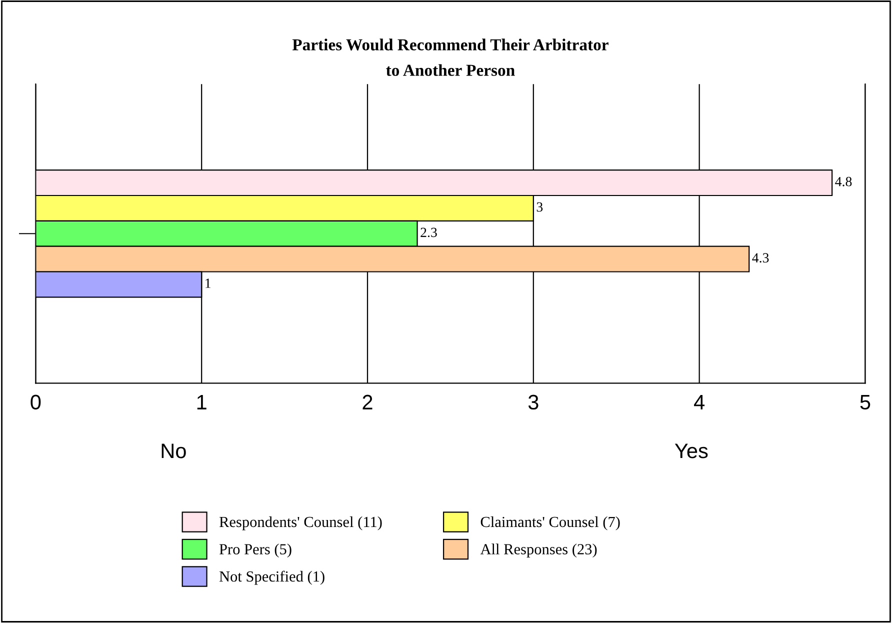 This screenshot has height=623, width=892. What do you see at coordinates (691, 451) in the screenshot?
I see `text: Yes` at bounding box center [691, 451].